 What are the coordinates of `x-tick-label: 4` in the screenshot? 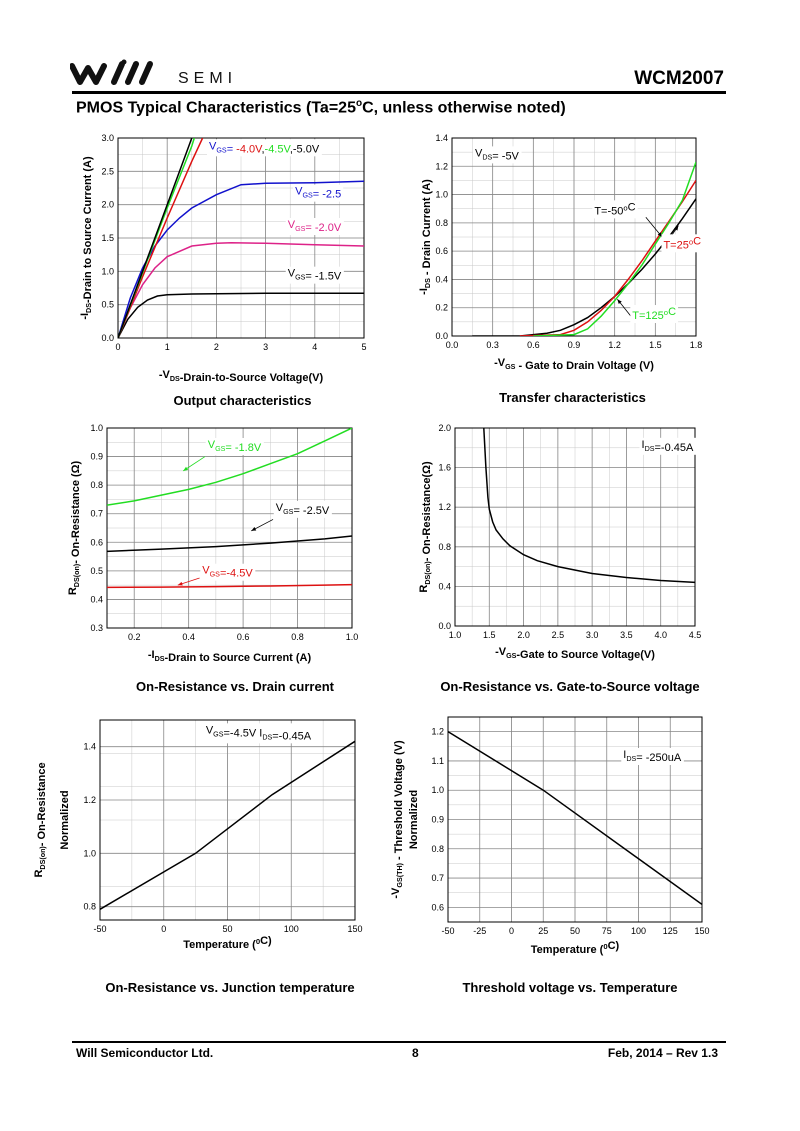 It's located at (314, 347).